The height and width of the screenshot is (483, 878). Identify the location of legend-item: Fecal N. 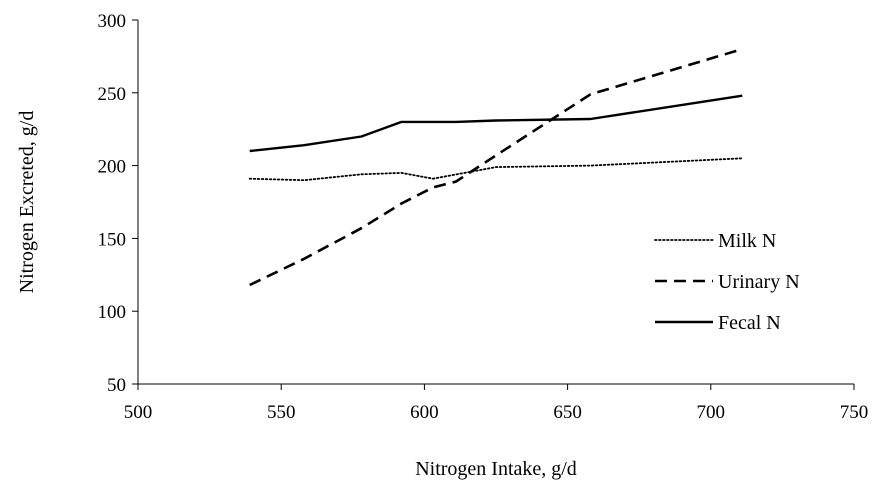
(718, 323).